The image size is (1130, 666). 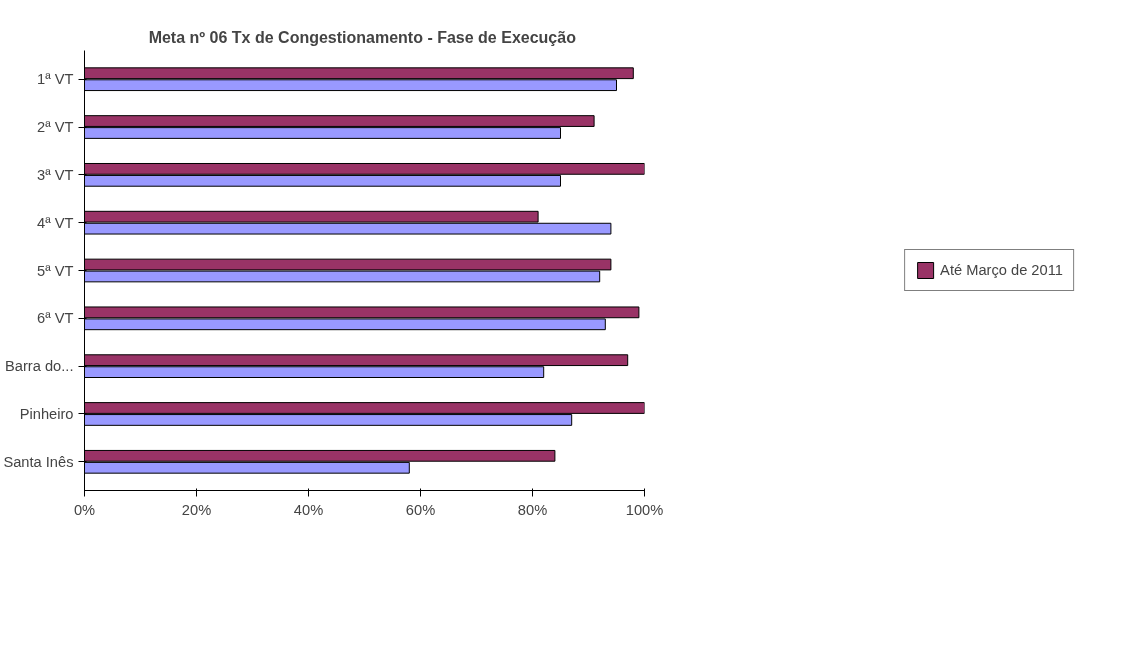 What do you see at coordinates (55, 79) in the screenshot?
I see `y-tick-label: 1ª VT` at bounding box center [55, 79].